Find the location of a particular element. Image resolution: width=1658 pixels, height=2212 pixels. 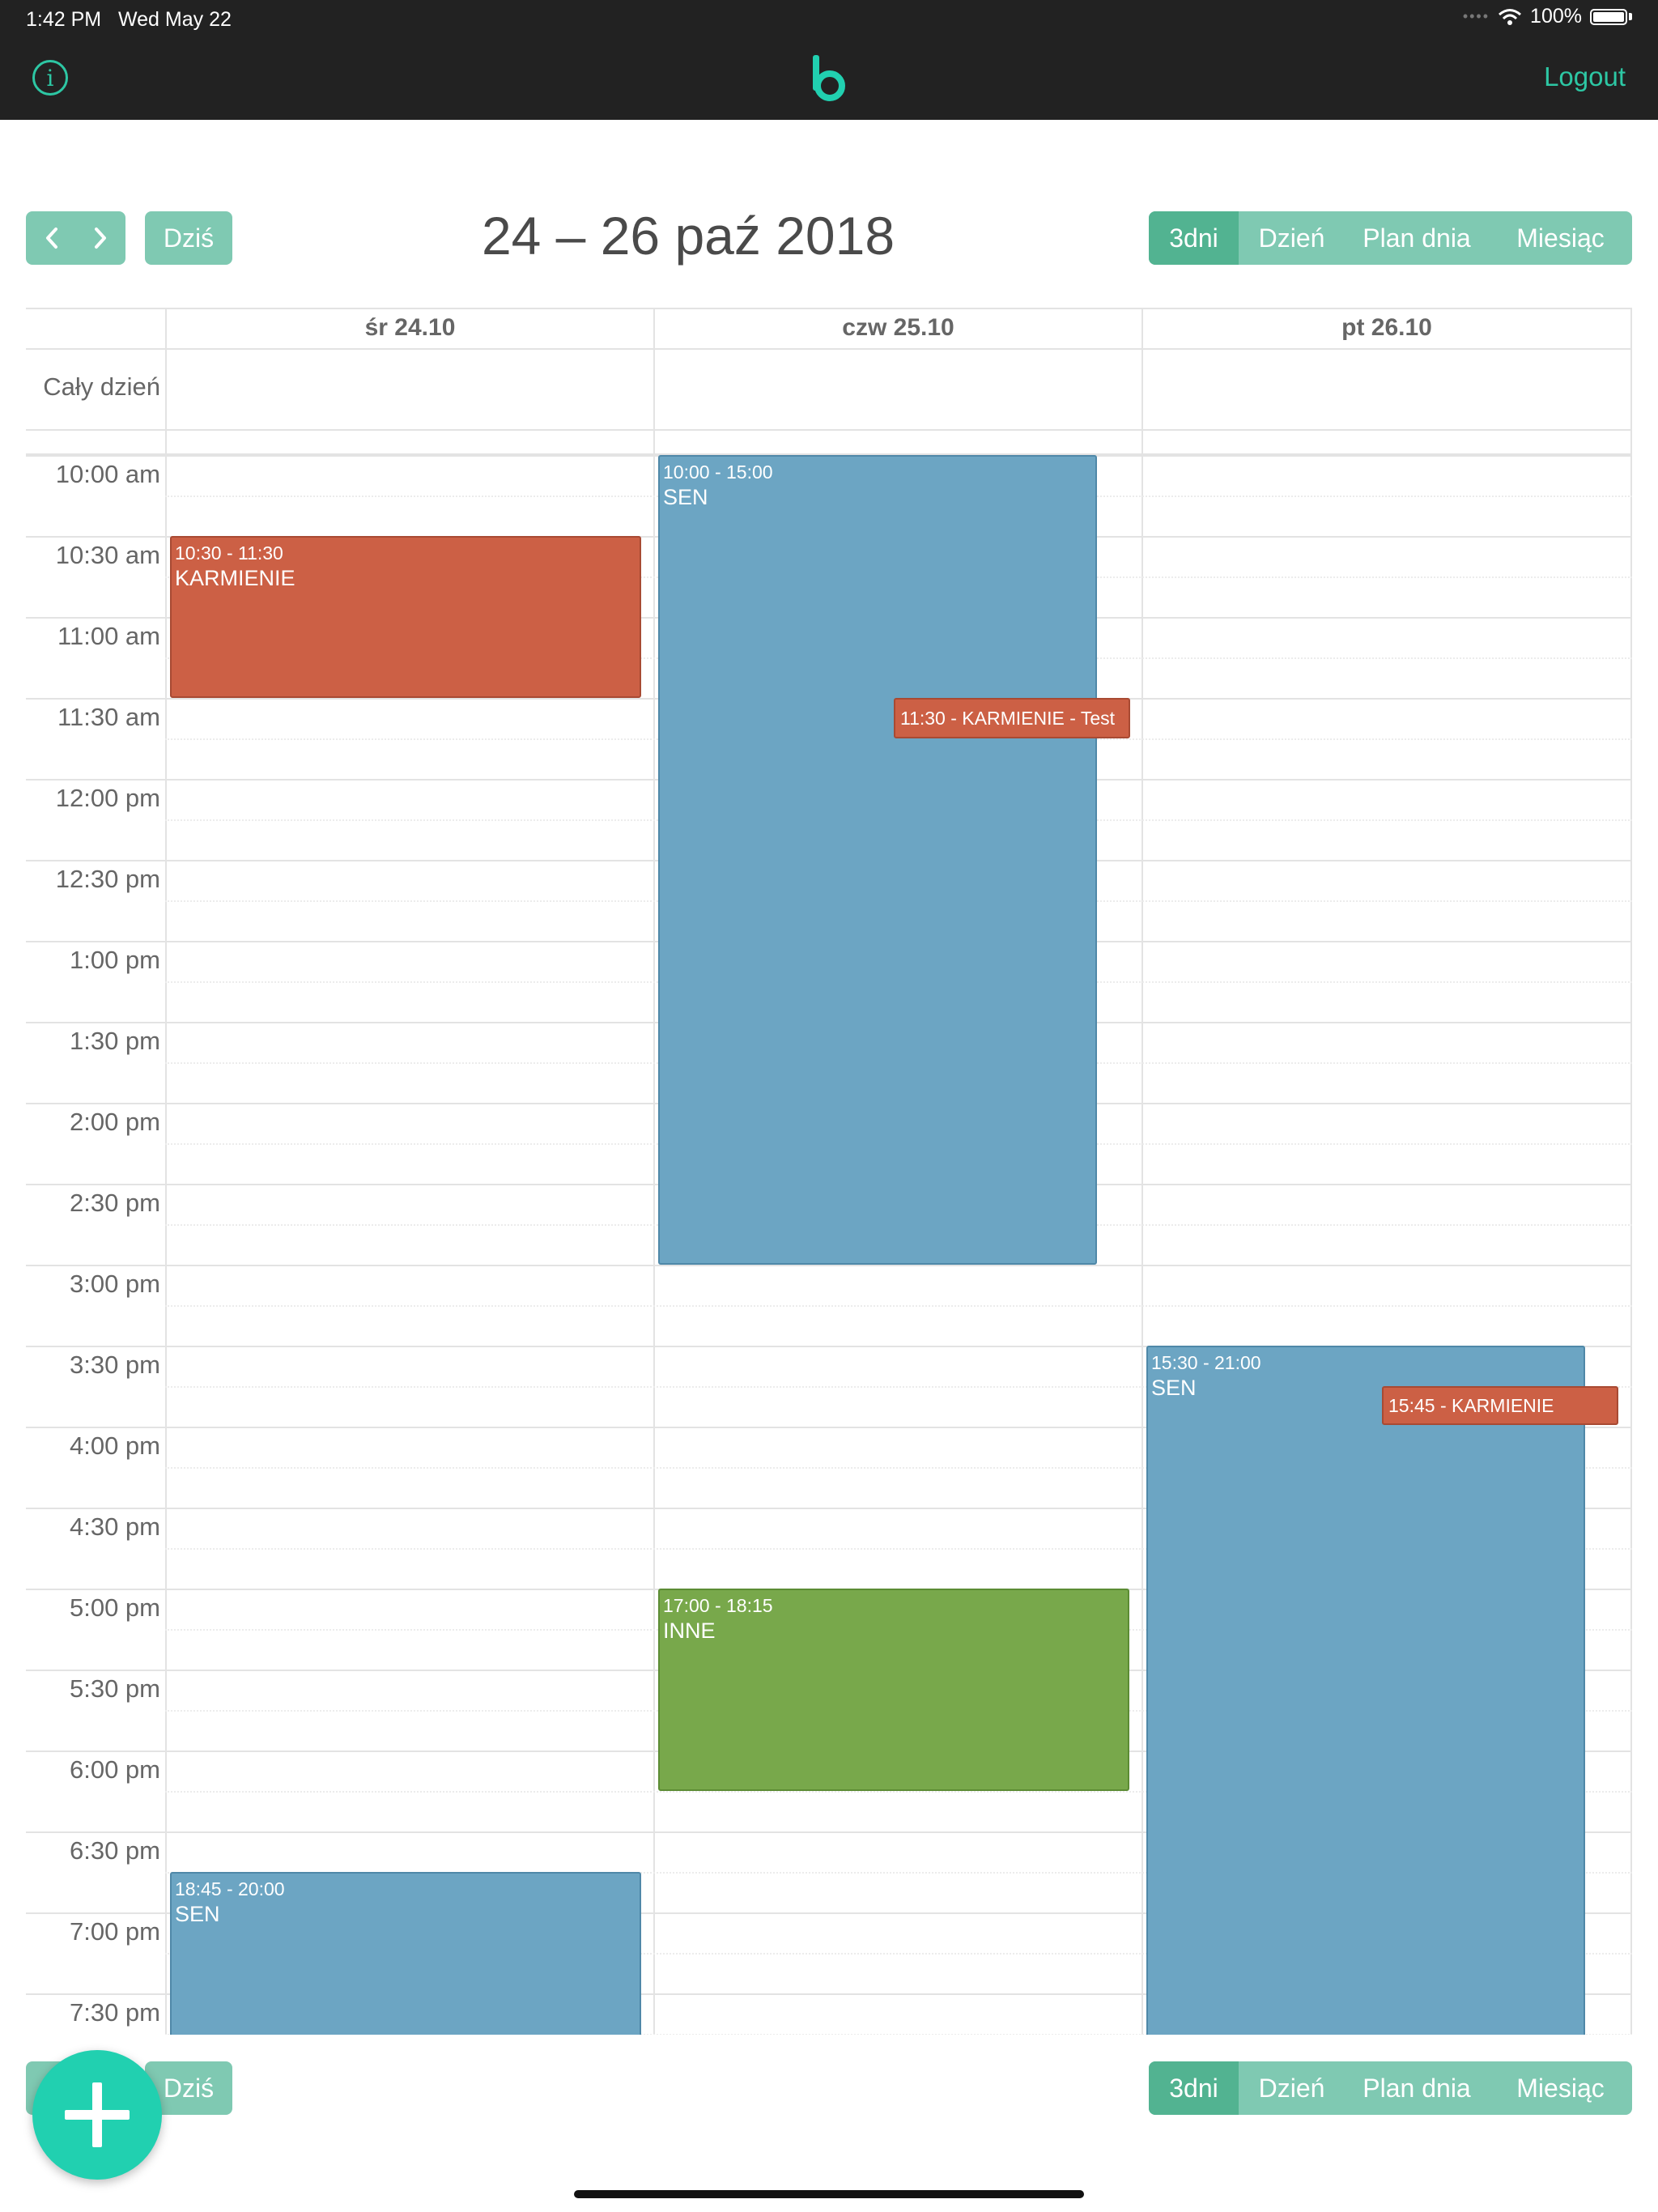

event-title: INNE is located at coordinates (689, 1631).